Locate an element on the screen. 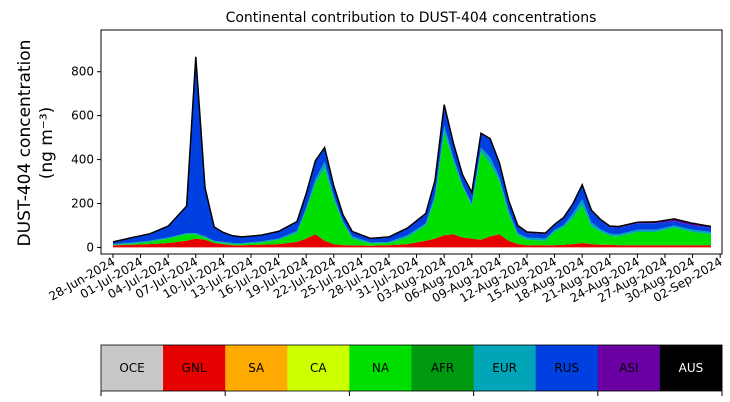 The height and width of the screenshot is (402, 730). colorbar-label-afr: AFR is located at coordinates (442, 368).